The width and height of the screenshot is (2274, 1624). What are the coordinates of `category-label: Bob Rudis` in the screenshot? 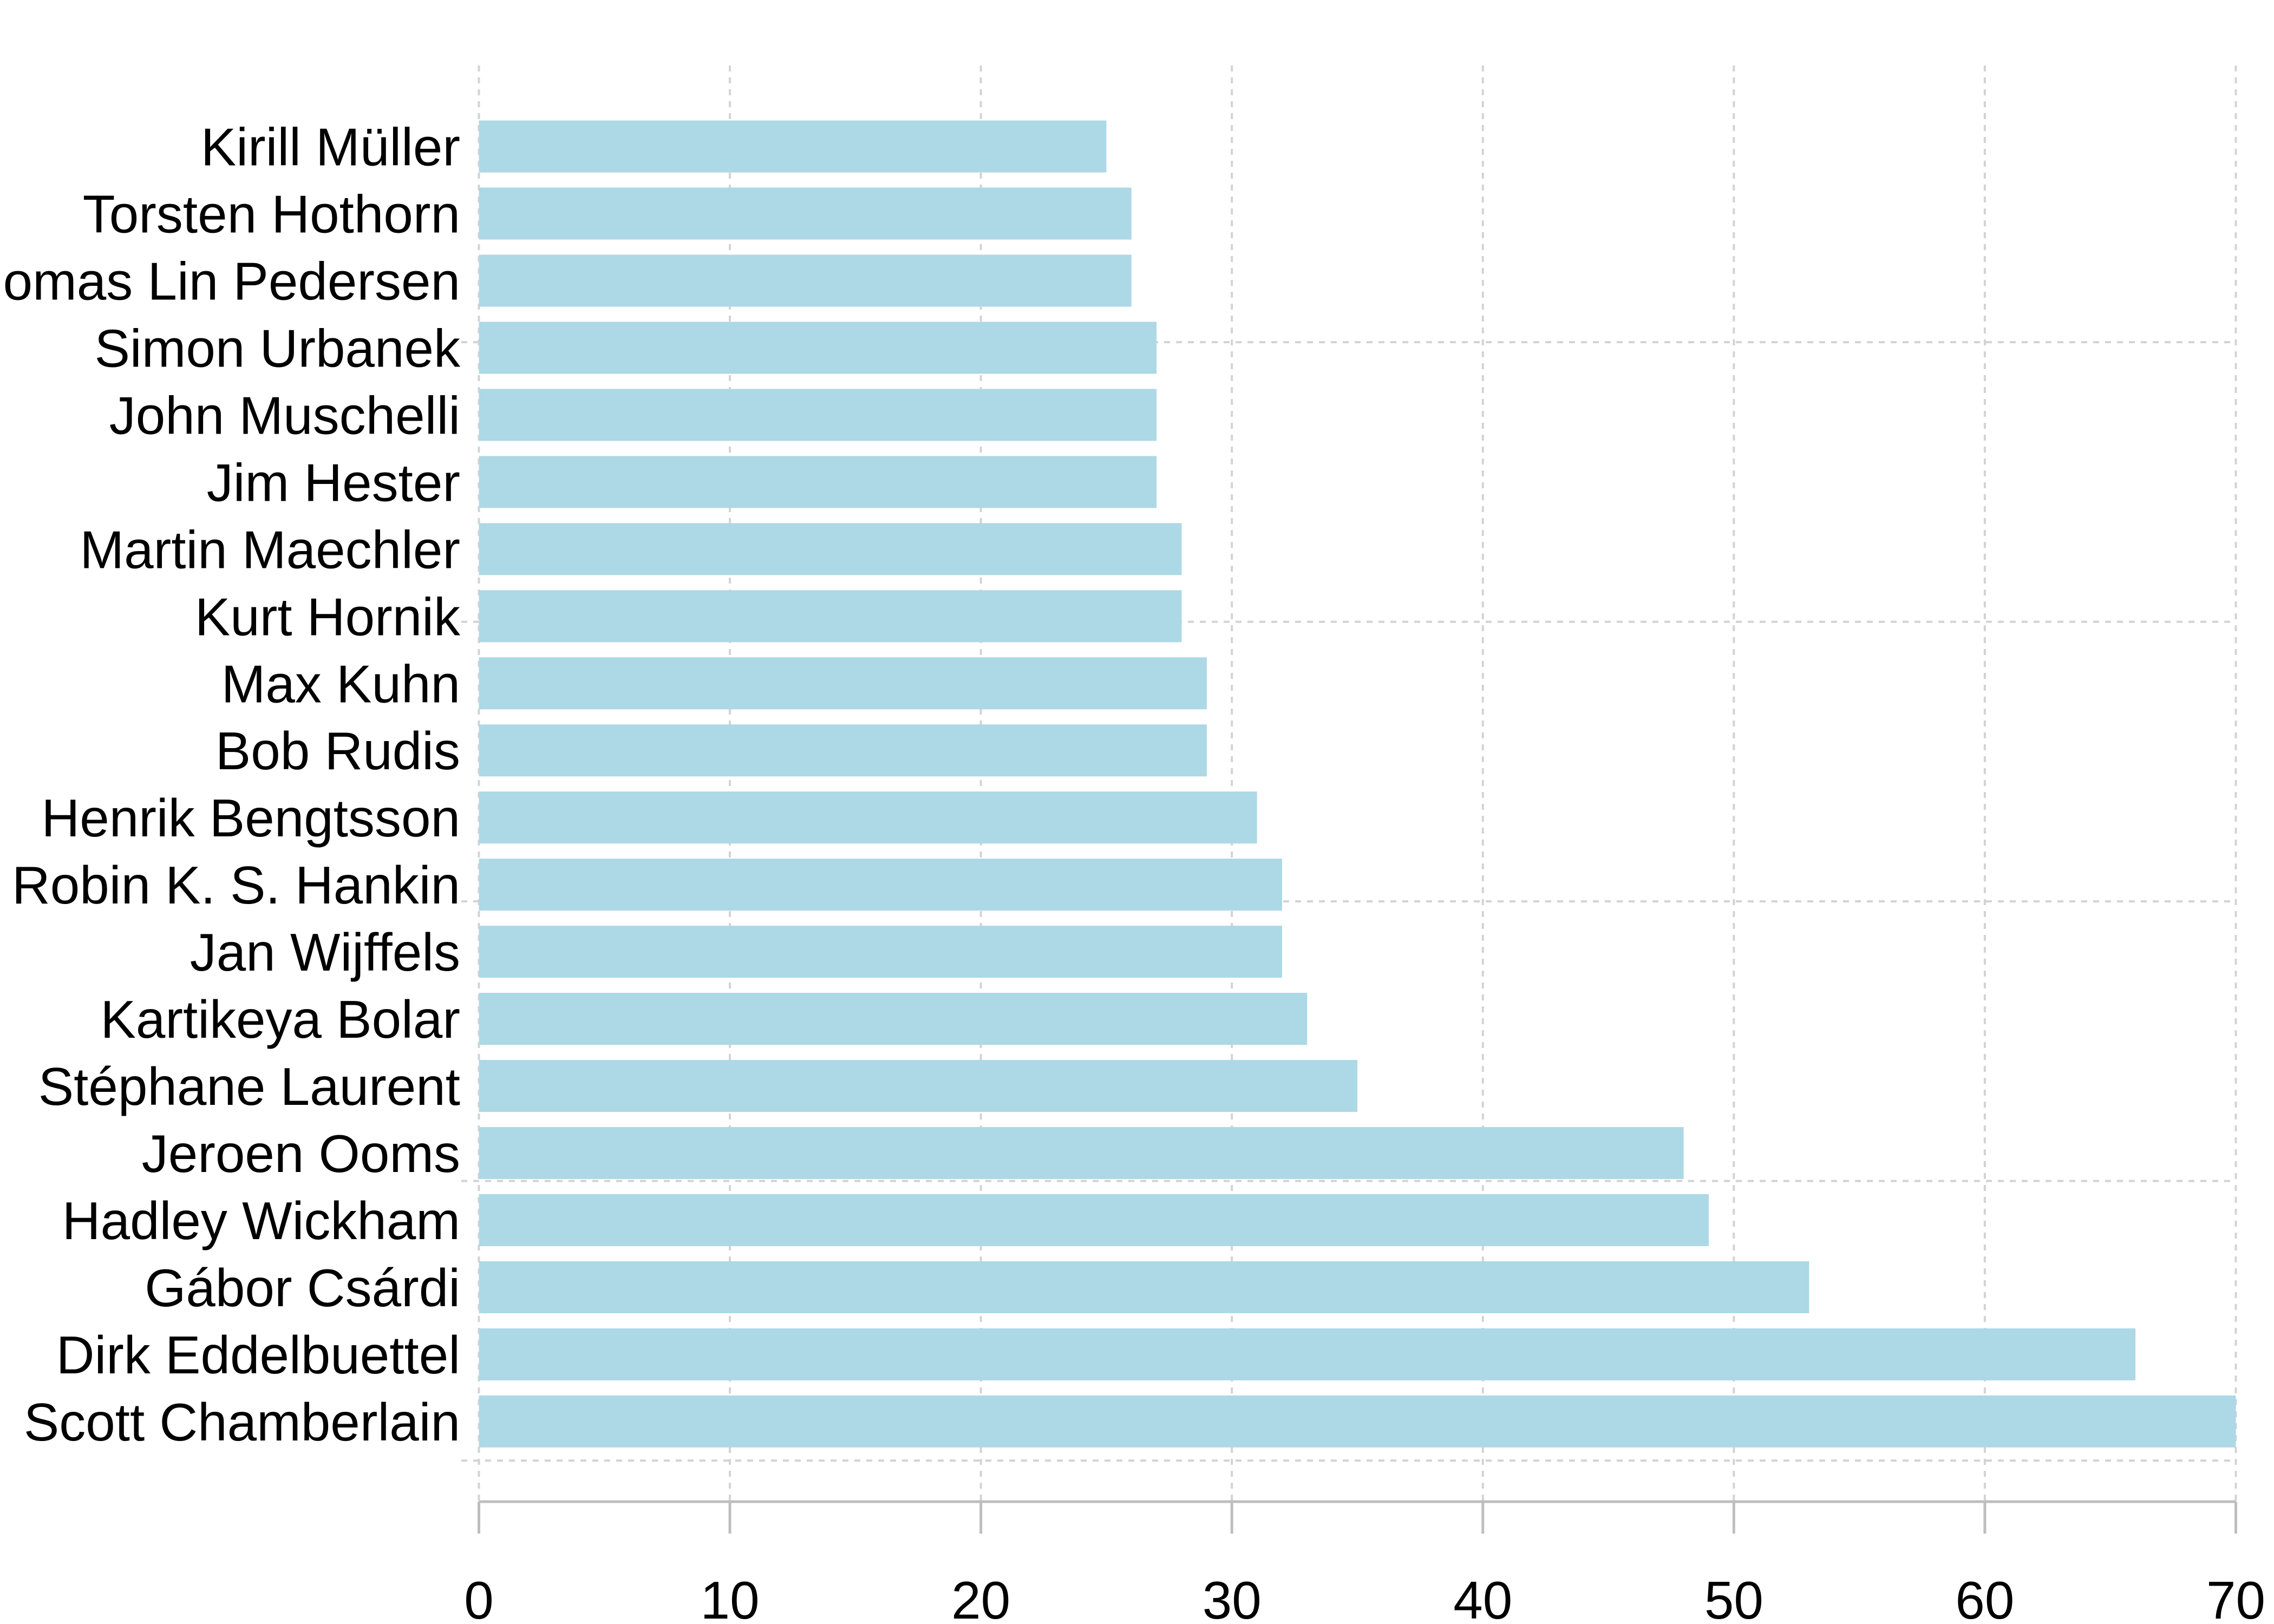 It's located at (338, 751).